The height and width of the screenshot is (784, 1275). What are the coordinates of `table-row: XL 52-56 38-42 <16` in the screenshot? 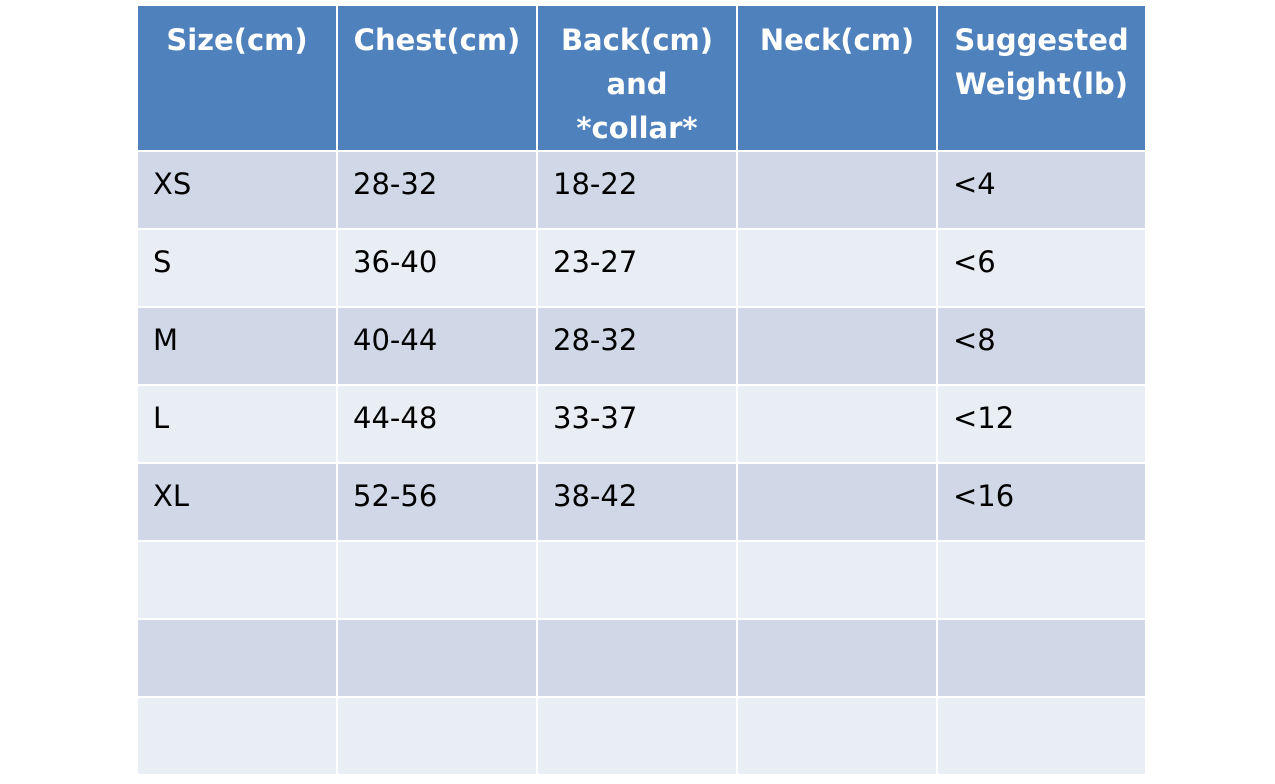 It's located at (641, 502).